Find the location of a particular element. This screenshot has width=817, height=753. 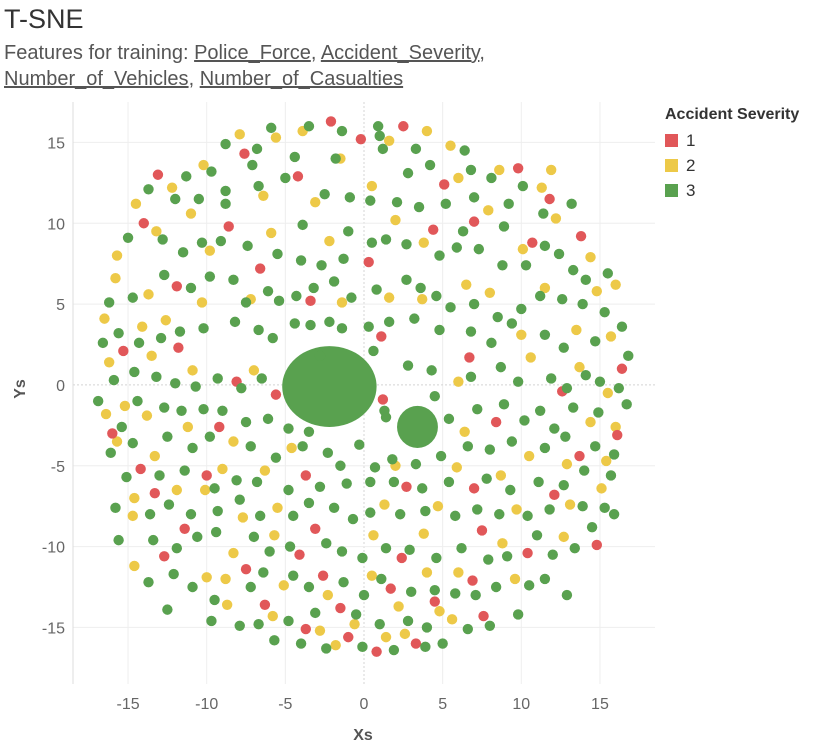

y-tick-label: -10 is located at coordinates (53, 548).